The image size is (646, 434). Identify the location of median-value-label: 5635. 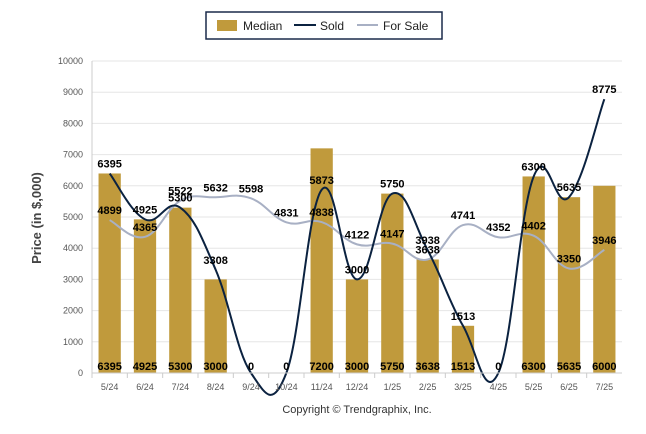
(569, 367).